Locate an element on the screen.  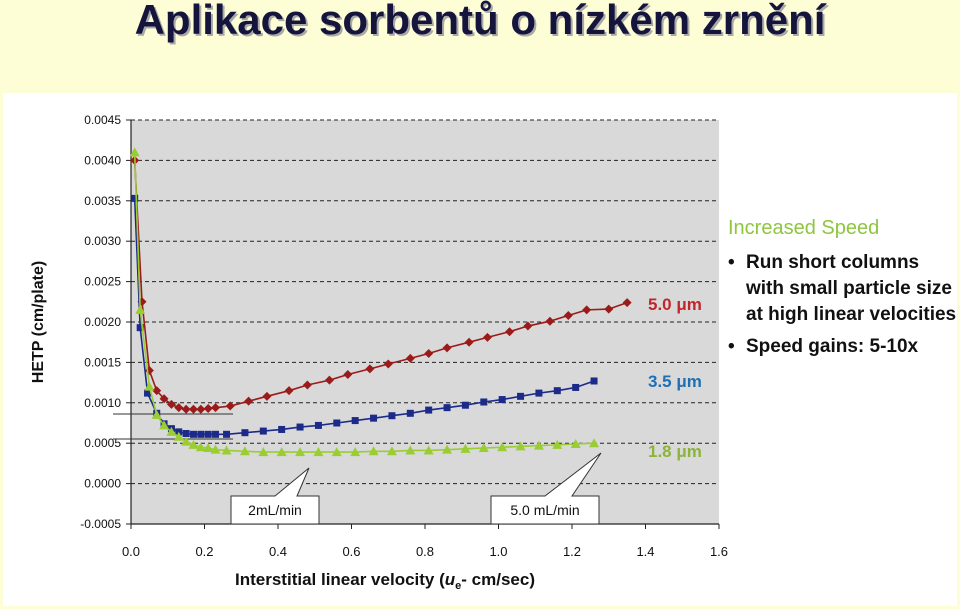
callout-2ml-label: 2mL/min is located at coordinates (275, 510).